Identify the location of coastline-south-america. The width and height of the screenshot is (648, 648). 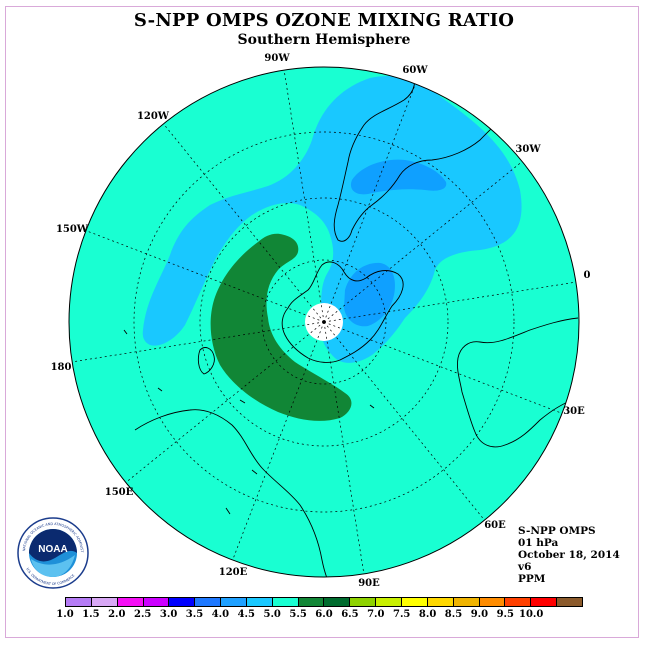
(422, 154).